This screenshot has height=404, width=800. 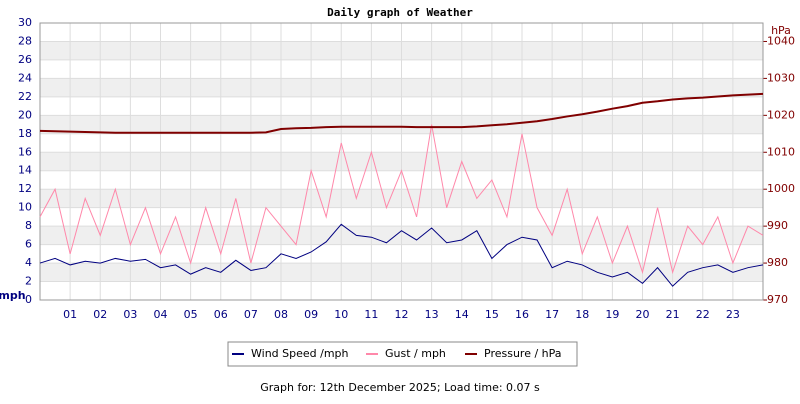 What do you see at coordinates (25, 40) in the screenshot?
I see `y-tick-label: 28` at bounding box center [25, 40].